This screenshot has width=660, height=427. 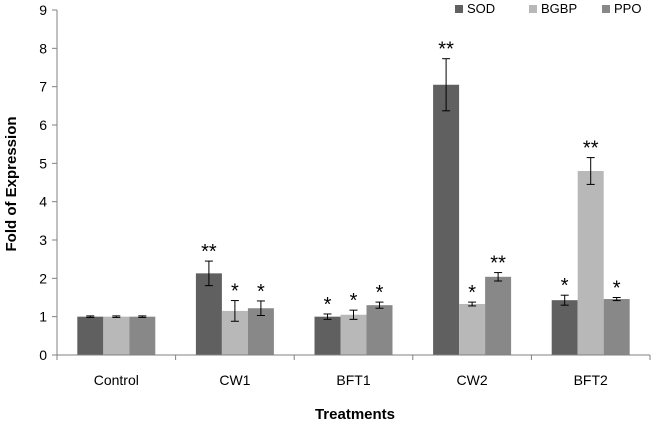 I want to click on y-axis-ticks: 0 1 2 3 4 5 6 7 8 9, so click(x=48, y=182).